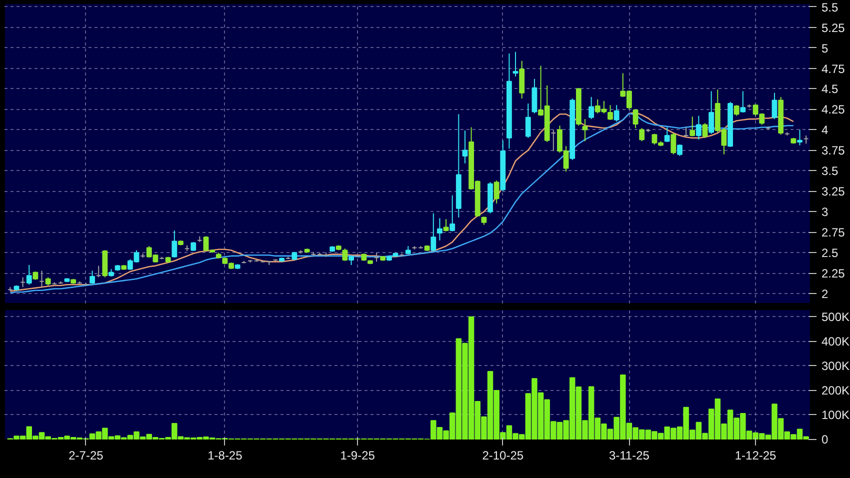 This screenshot has height=478, width=850. What do you see at coordinates (825, 48) in the screenshot?
I see `y-tick-label: 5` at bounding box center [825, 48].